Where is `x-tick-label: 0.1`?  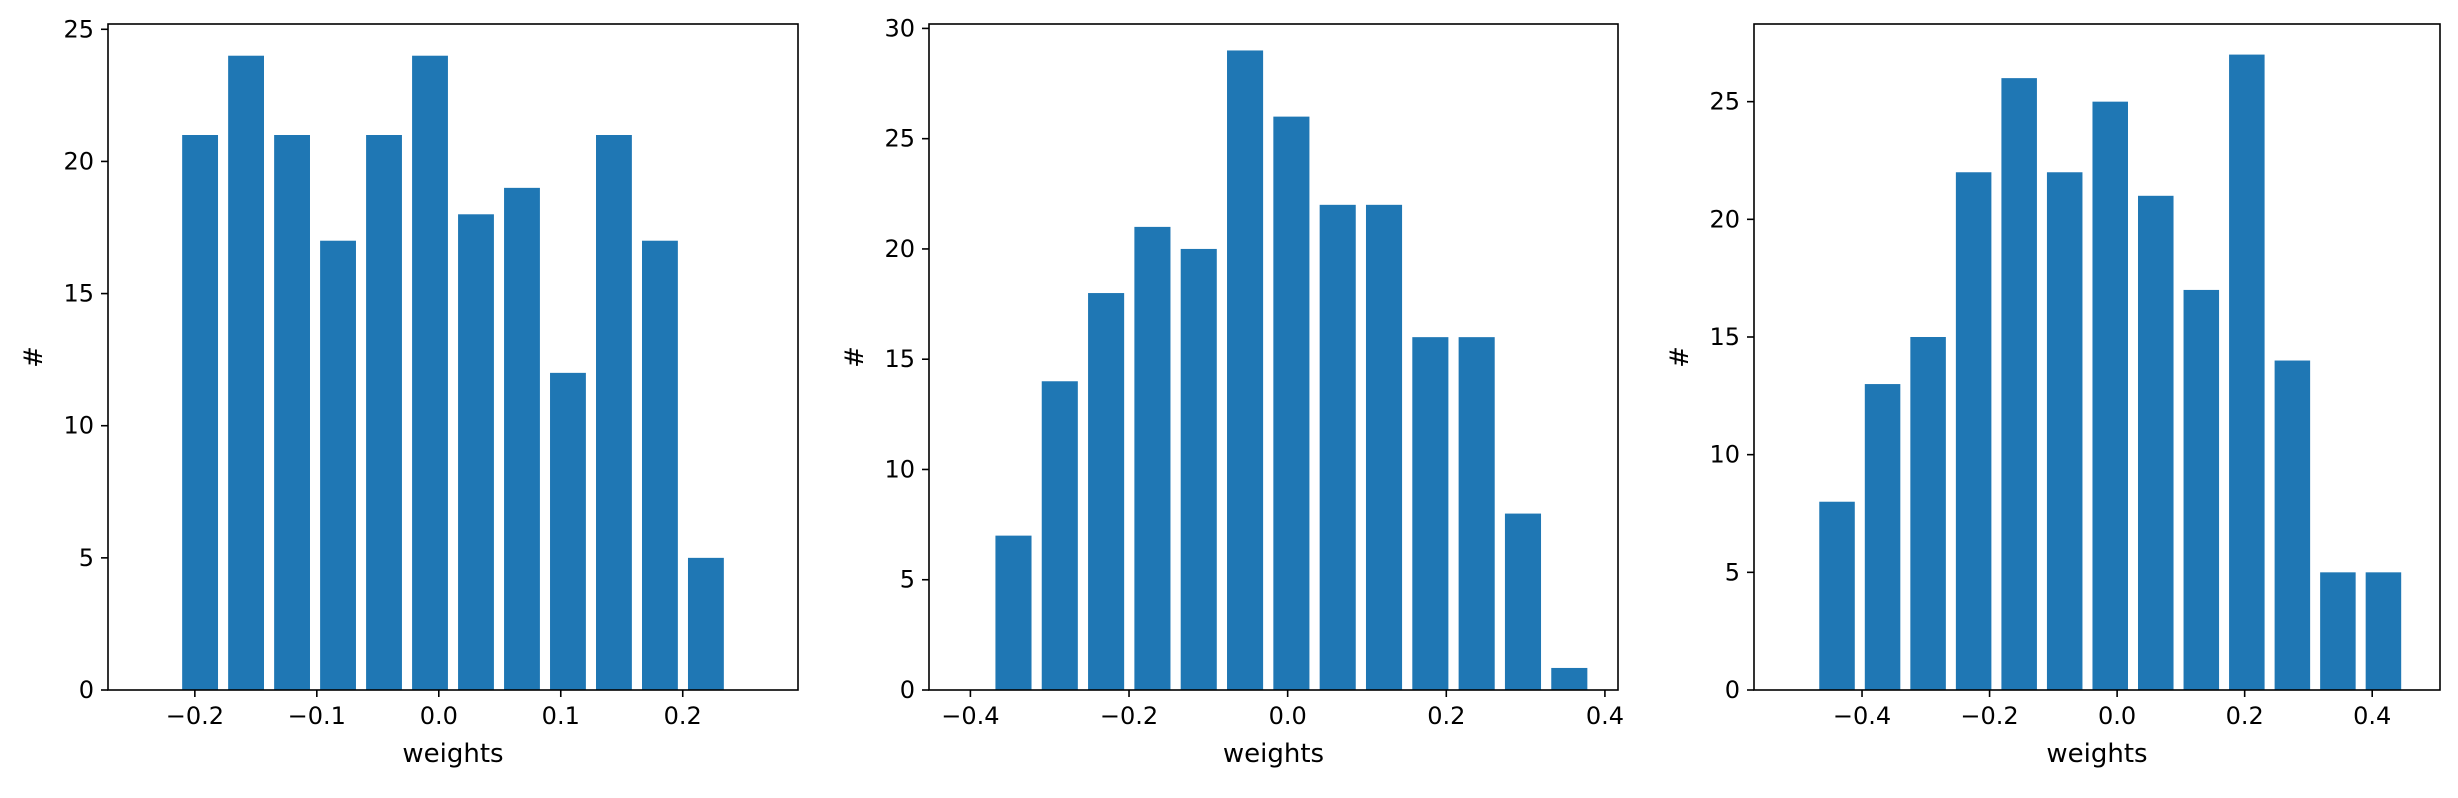
x-tick-label: 0.1 is located at coordinates (561, 716).